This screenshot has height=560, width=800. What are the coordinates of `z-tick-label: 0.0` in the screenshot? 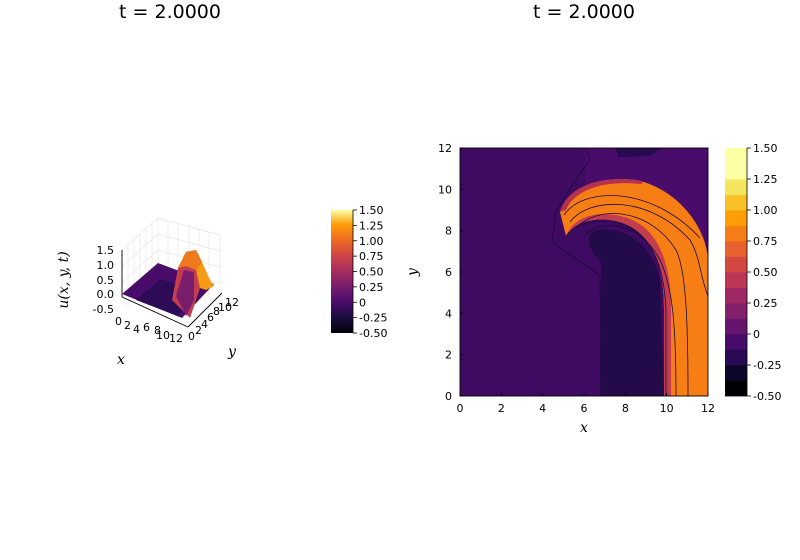 It's located at (106, 294).